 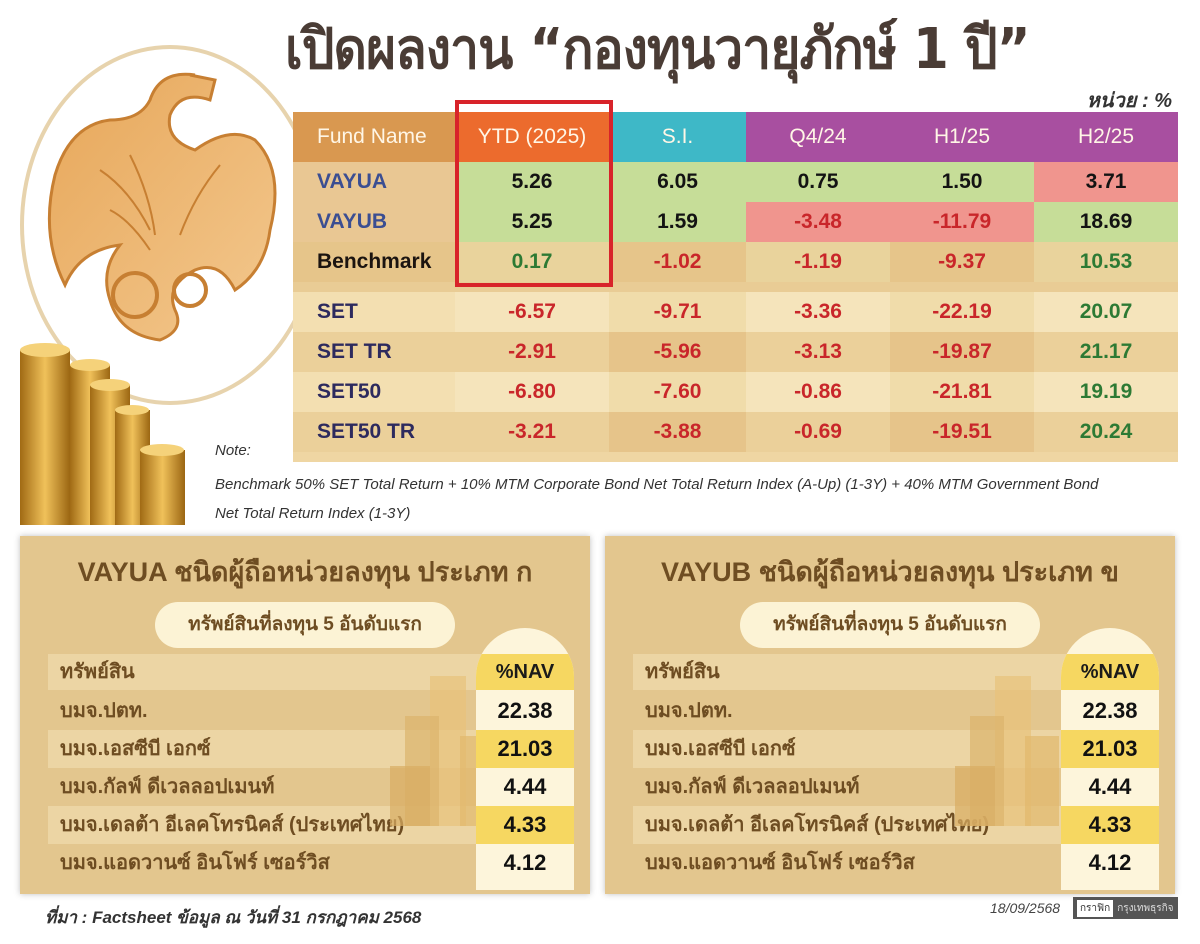 I want to click on table-row: SET TR -2.91 -5.96 -3.13 -19.87 21.17, so click(x=735, y=352).